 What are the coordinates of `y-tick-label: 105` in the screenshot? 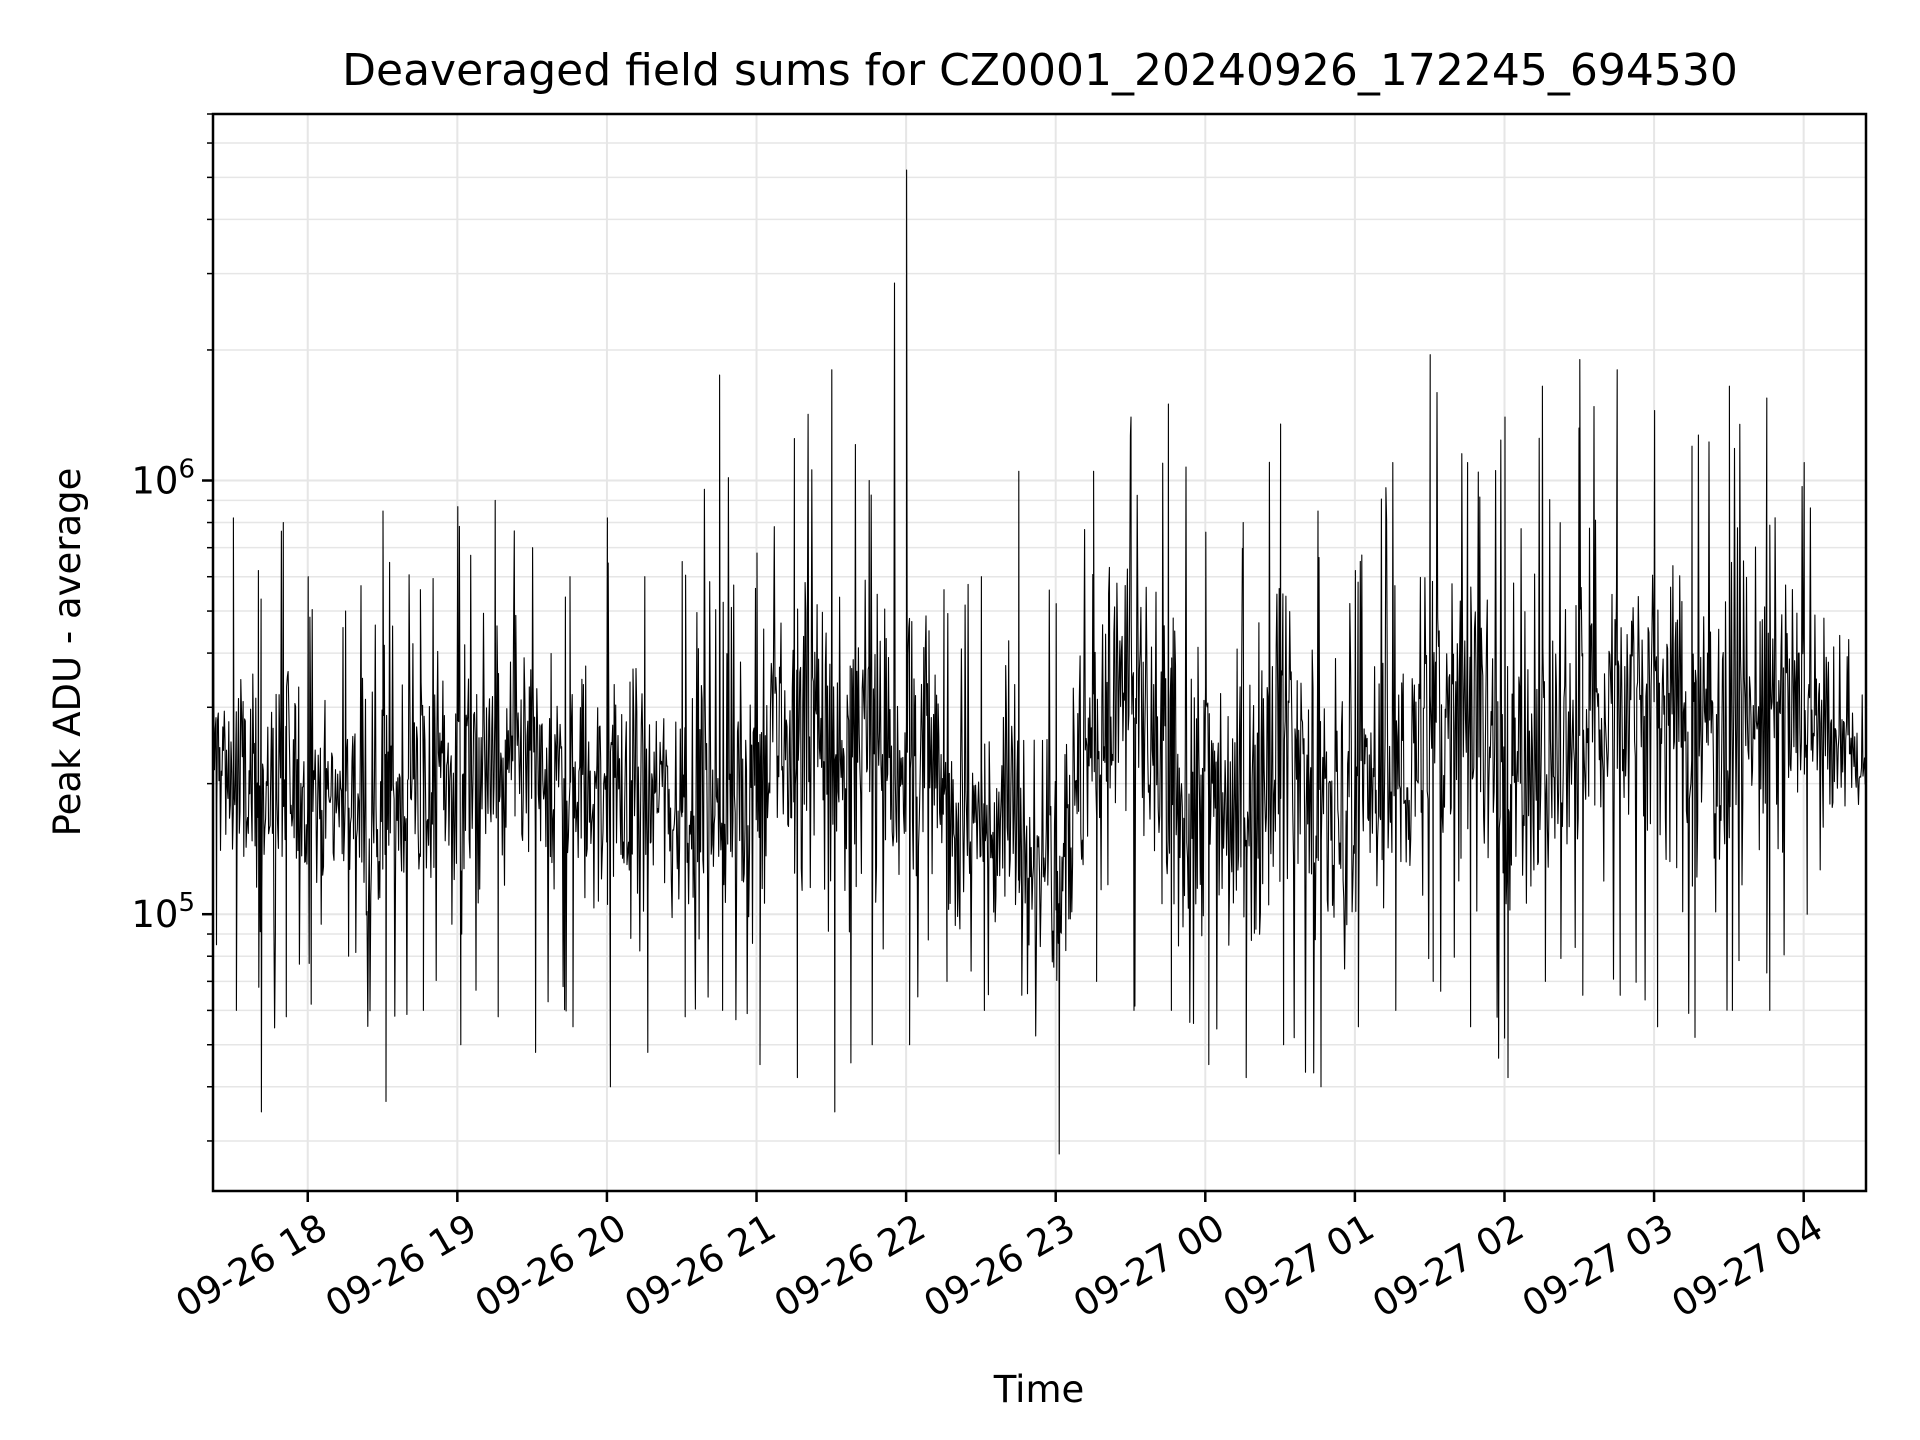 It's located at (163, 912).